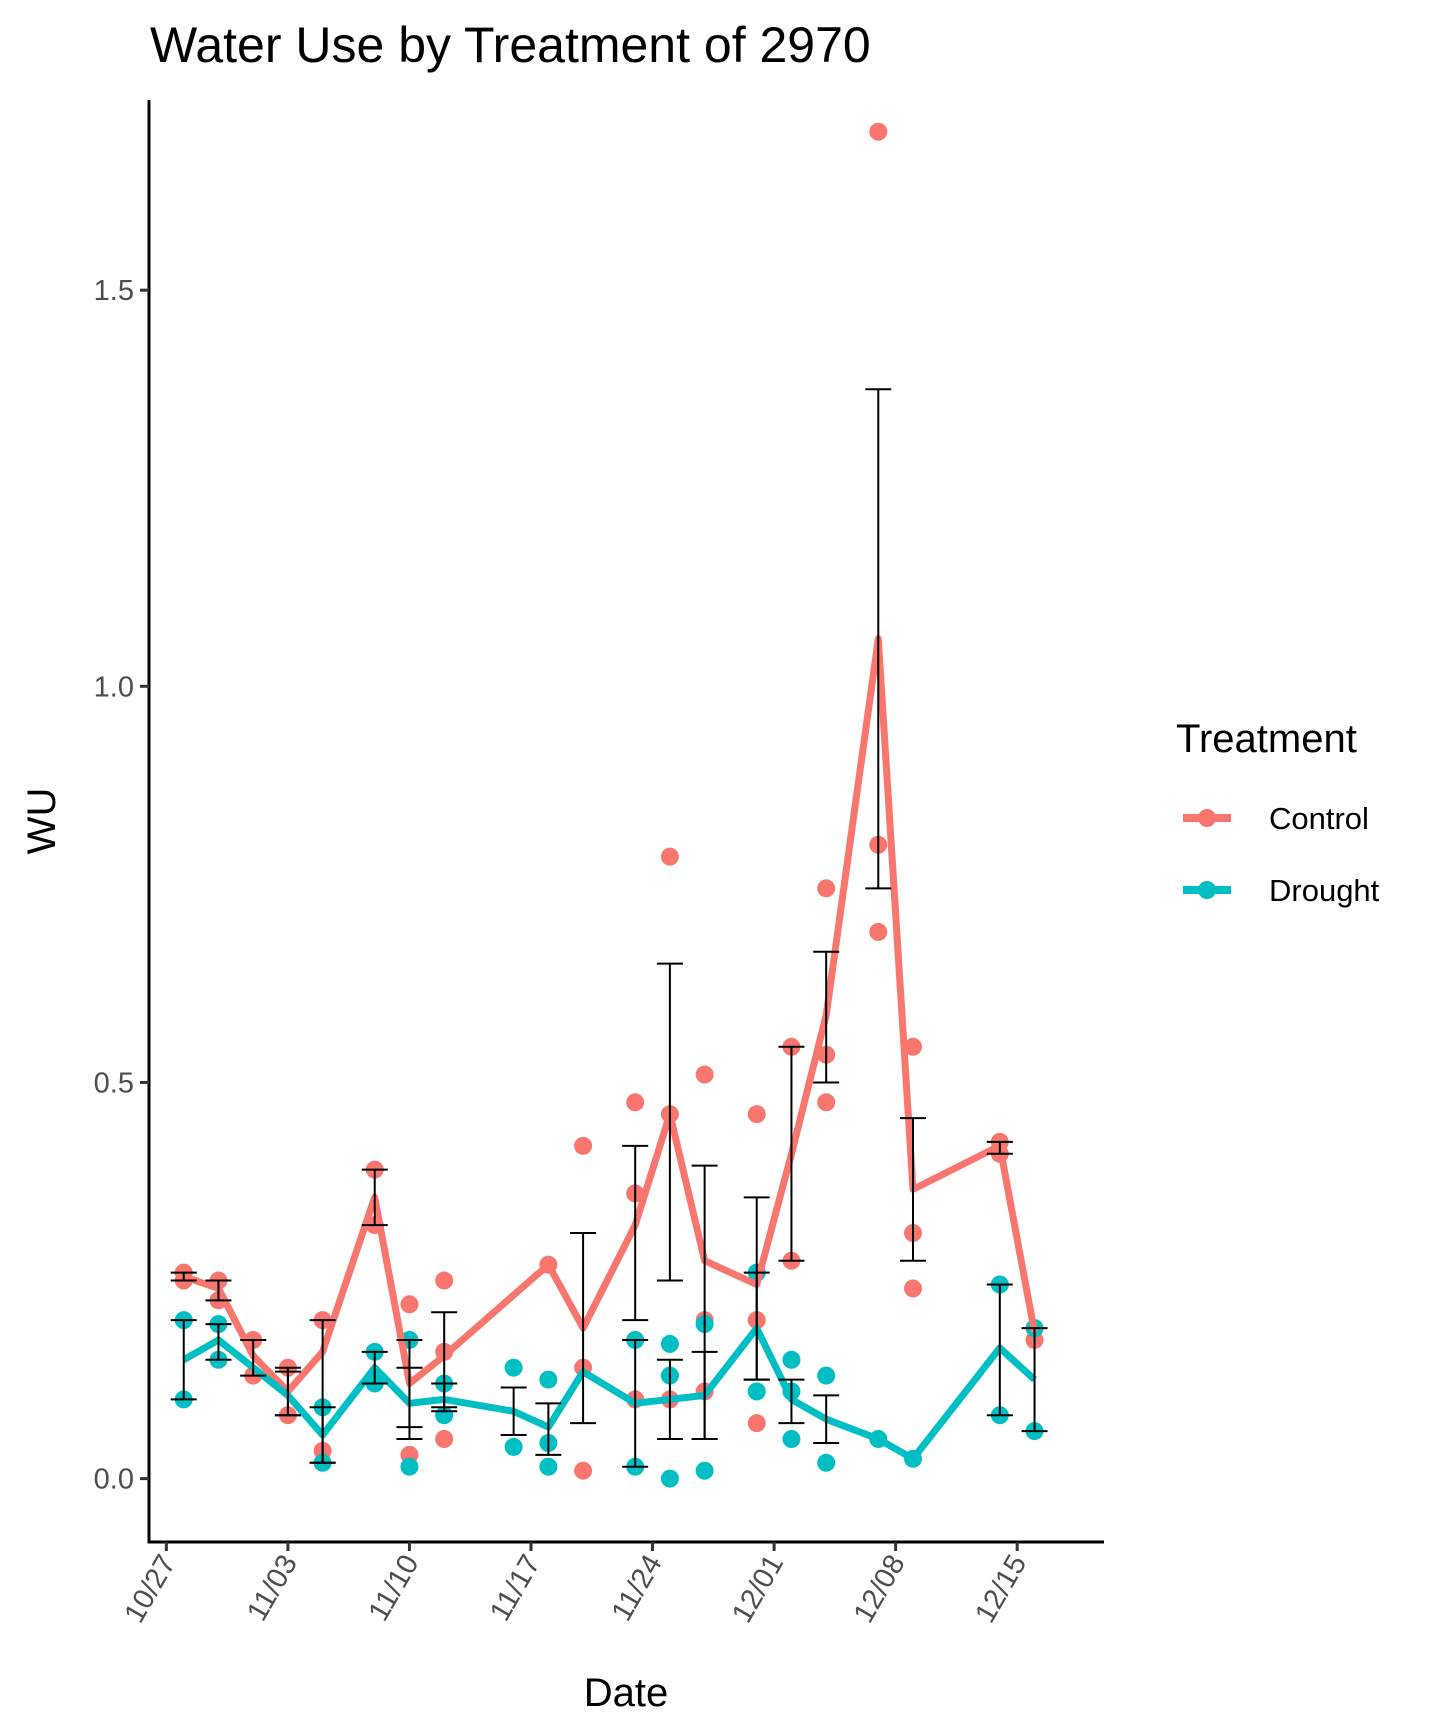  Describe the element at coordinates (114, 687) in the screenshot. I see `y-tick-label: 1.0` at that location.